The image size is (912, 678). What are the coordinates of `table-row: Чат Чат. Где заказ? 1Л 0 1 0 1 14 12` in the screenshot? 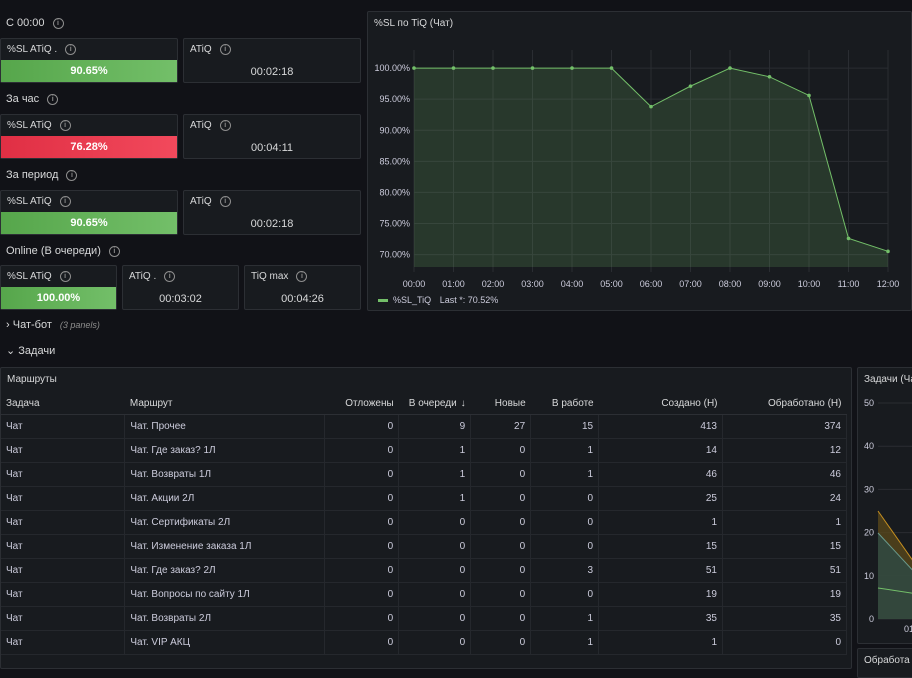 It's located at (424, 450).